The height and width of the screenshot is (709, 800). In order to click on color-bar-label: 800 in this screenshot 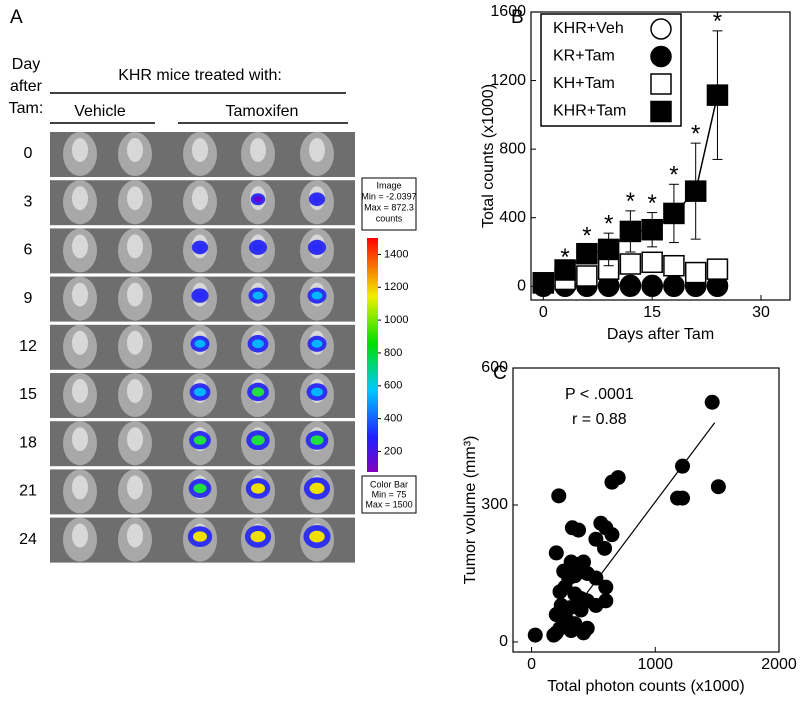, I will do `click(393, 353)`.